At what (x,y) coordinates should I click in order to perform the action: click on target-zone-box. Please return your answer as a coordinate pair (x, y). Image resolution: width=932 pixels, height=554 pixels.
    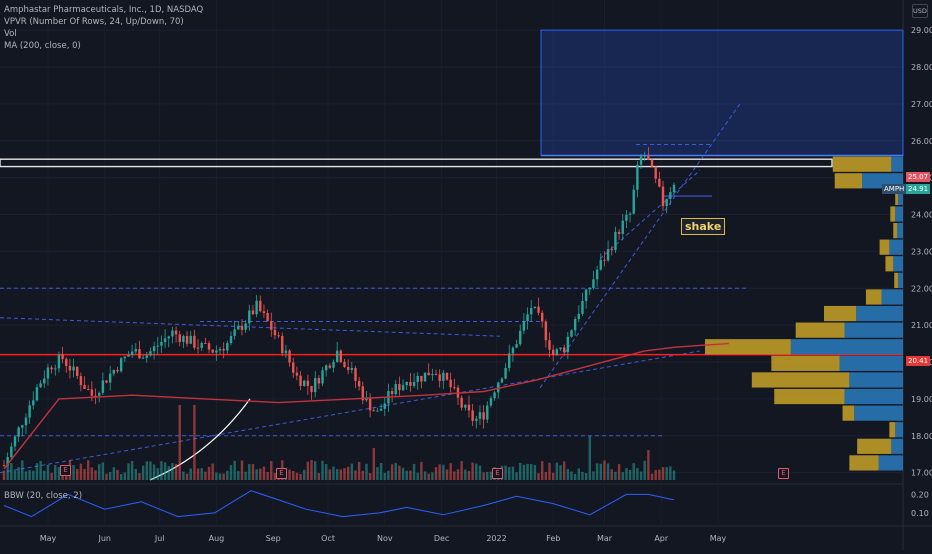
    Looking at the image, I should click on (722, 92).